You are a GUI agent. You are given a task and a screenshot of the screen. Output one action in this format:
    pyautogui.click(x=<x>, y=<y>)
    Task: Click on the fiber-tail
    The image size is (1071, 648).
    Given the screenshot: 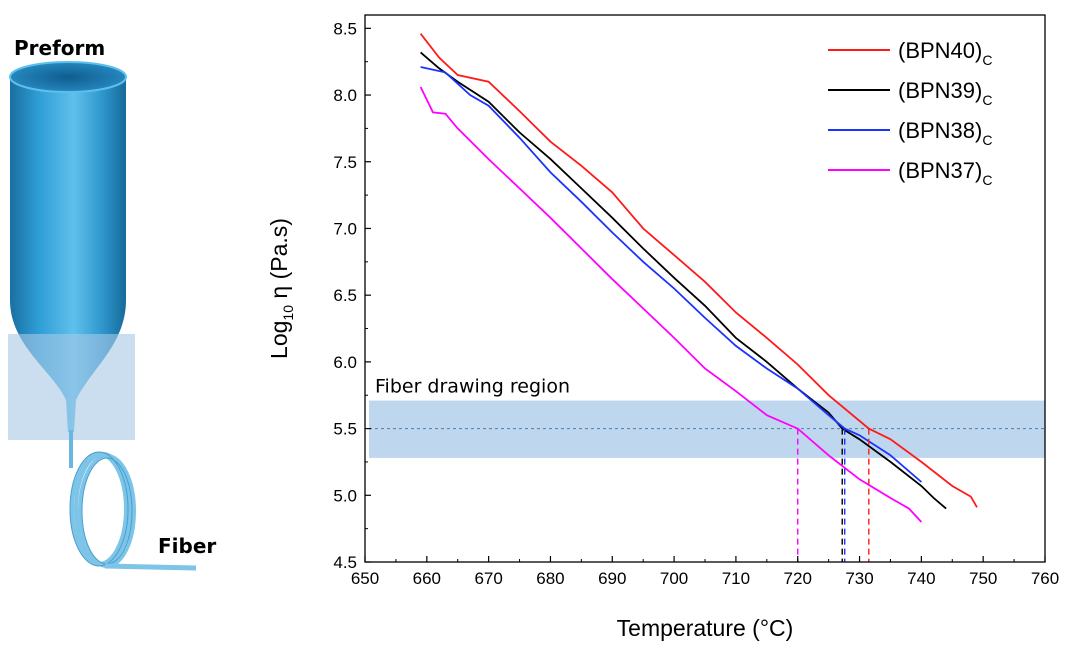 What is the action you would take?
    pyautogui.click(x=150, y=567)
    